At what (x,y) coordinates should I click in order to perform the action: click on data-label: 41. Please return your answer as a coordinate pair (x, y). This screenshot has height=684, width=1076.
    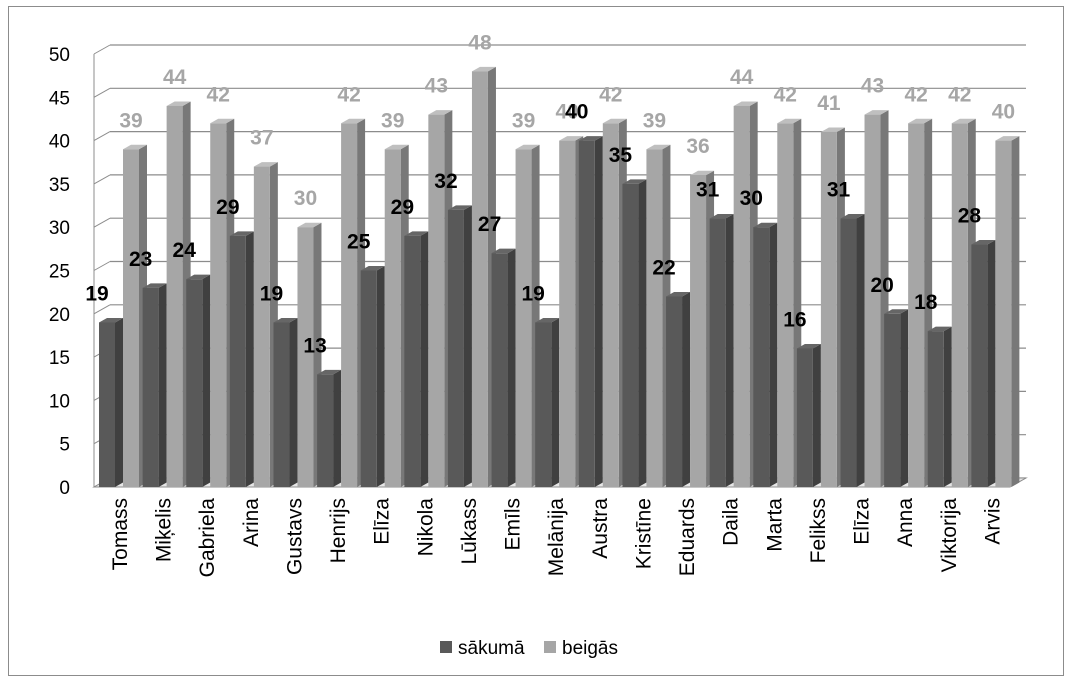
    Looking at the image, I should click on (829, 103).